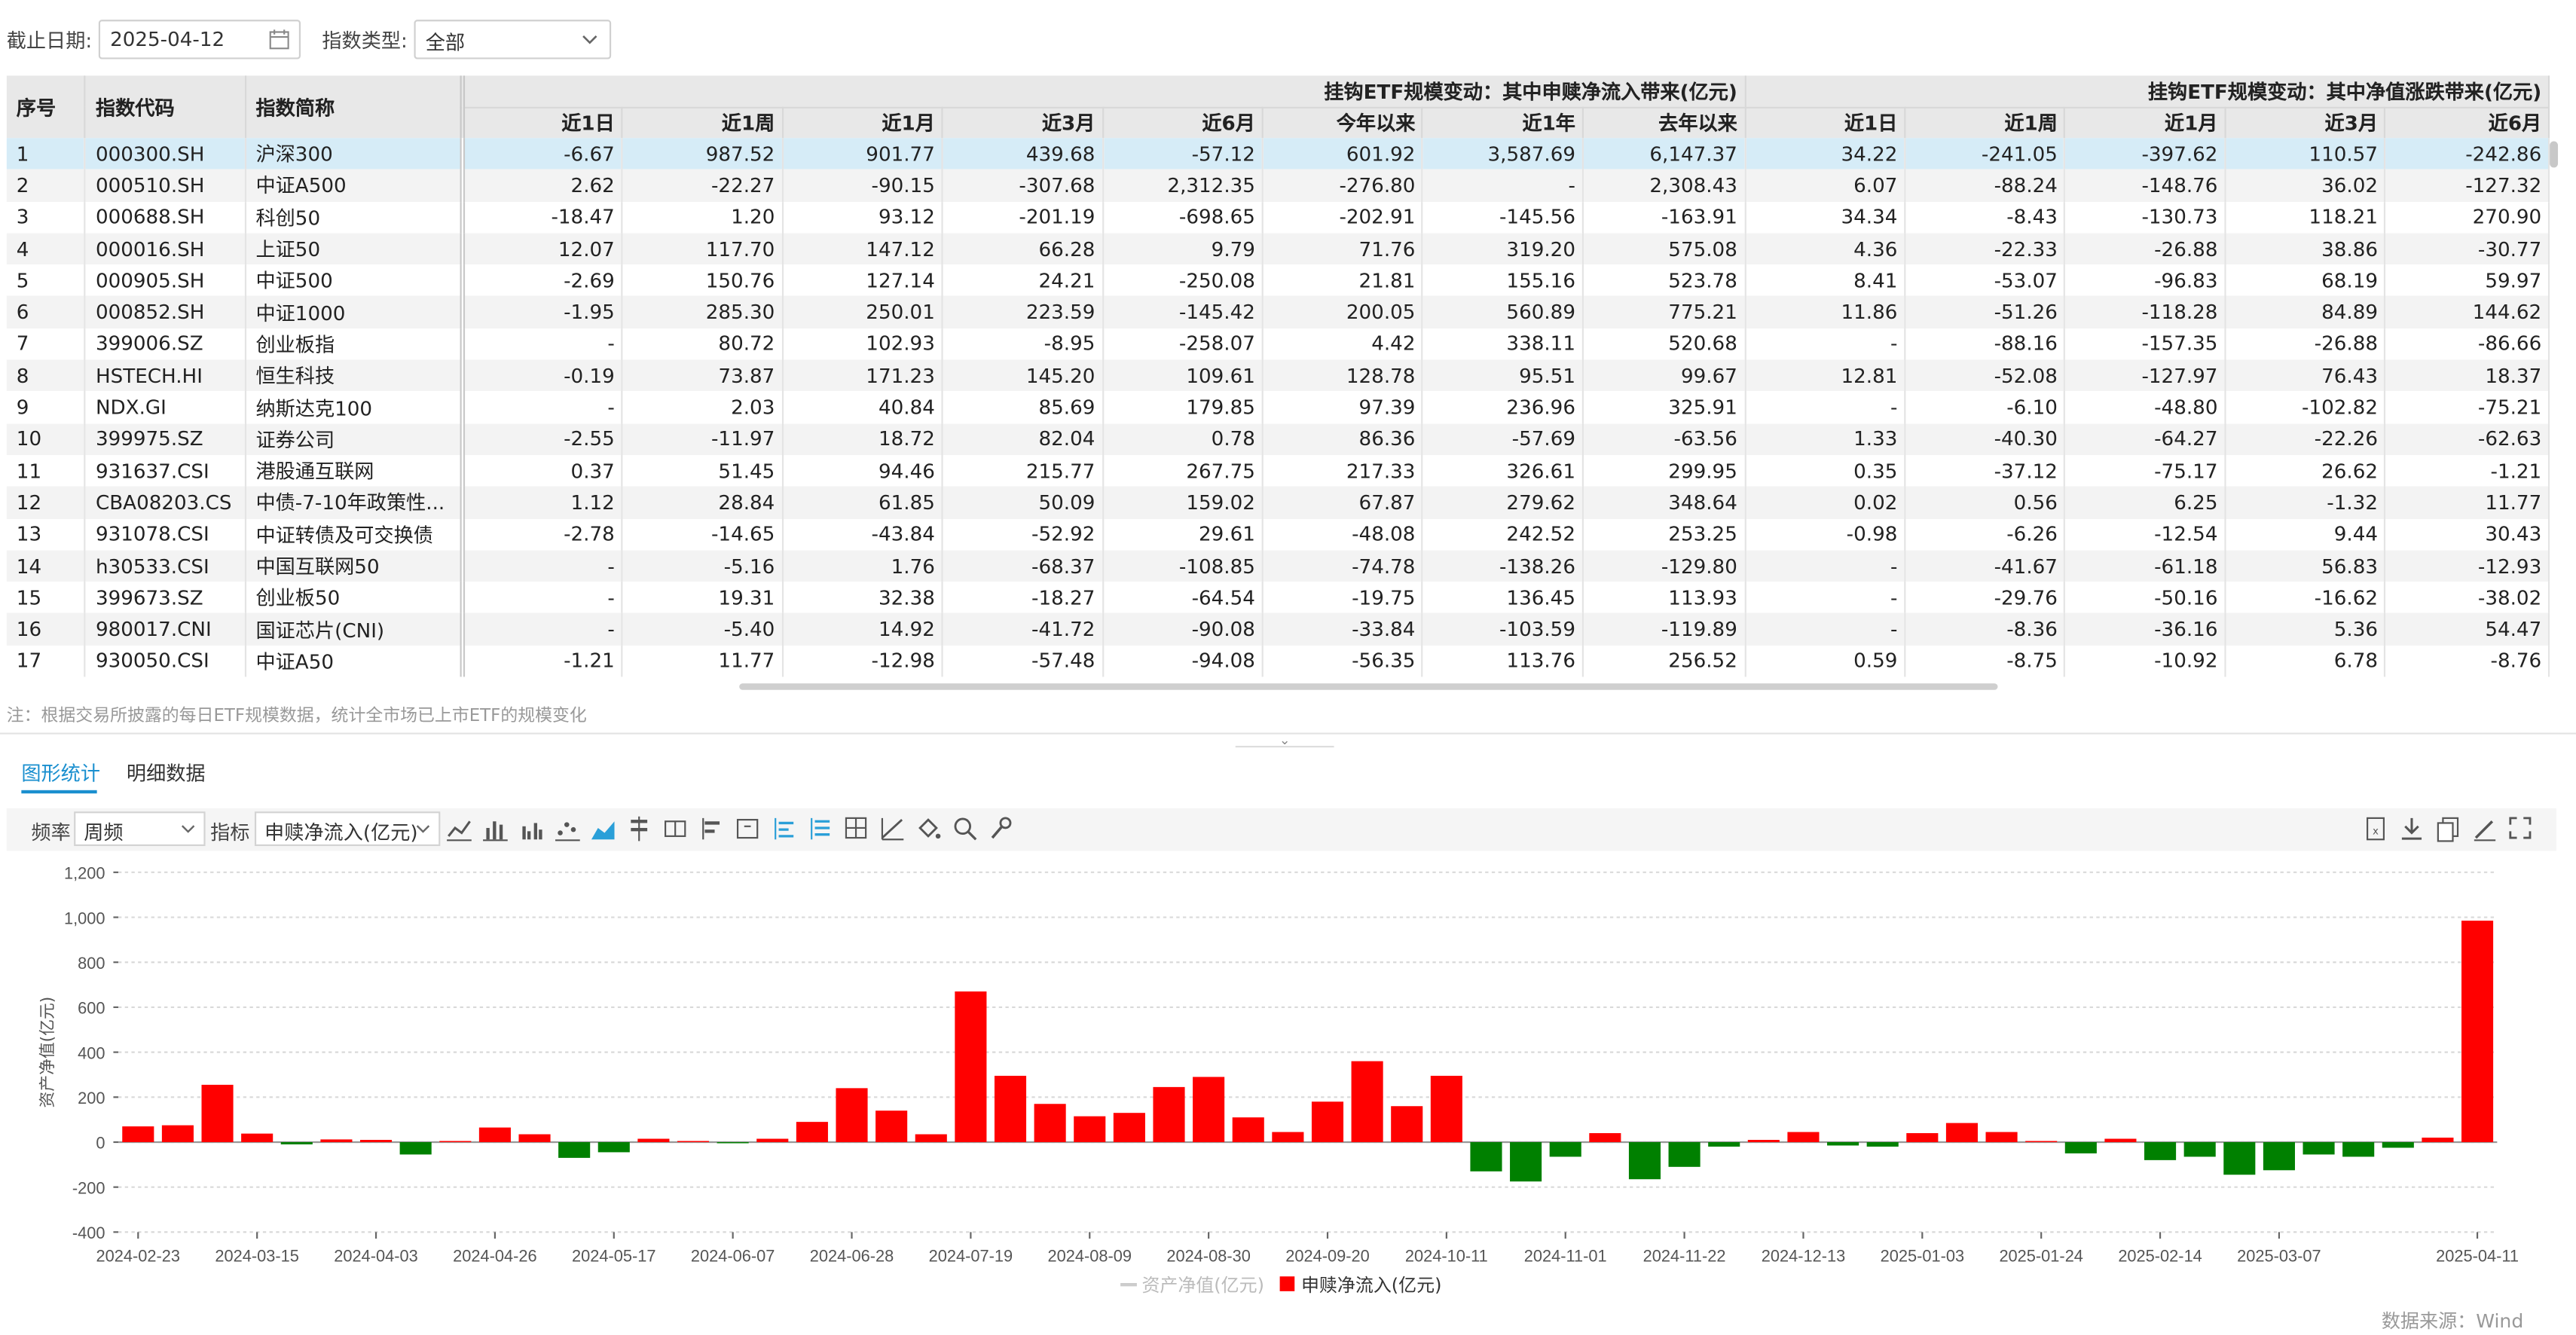 The image size is (2576, 1335). What do you see at coordinates (1183, 566) in the screenshot?
I see `value-cell: -108.85` at bounding box center [1183, 566].